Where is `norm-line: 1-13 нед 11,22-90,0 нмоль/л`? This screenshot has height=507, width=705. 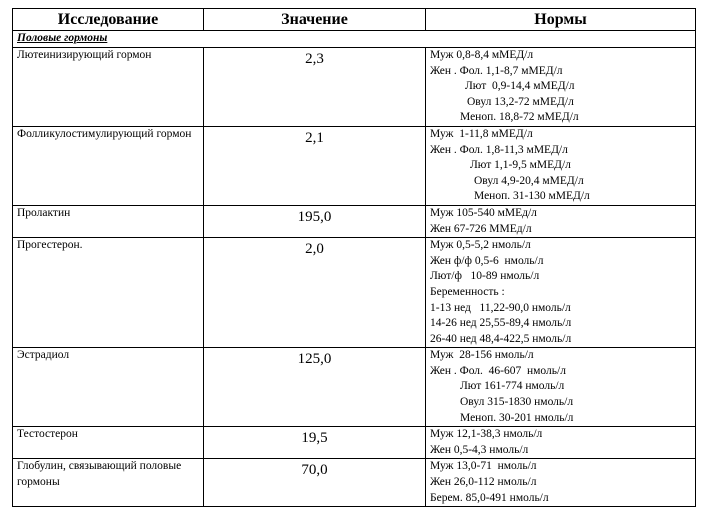 norm-line: 1-13 нед 11,22-90,0 нмоль/л is located at coordinates (500, 307).